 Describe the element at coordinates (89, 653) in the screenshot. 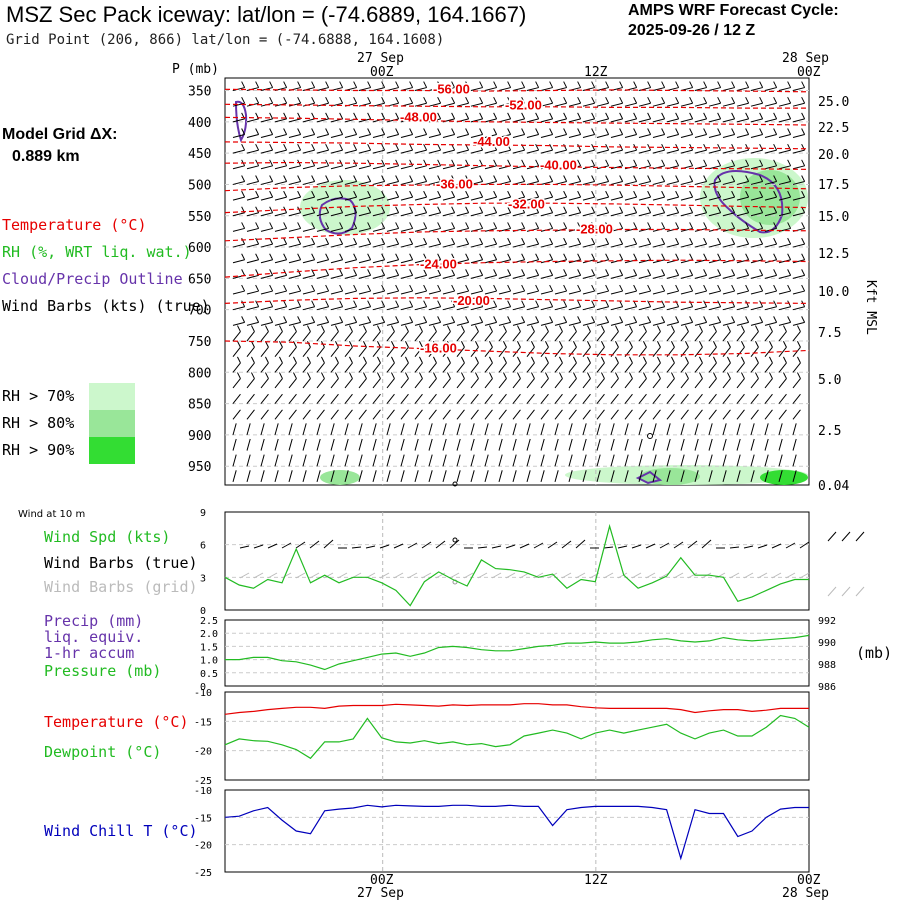

I see `precip-accum-label: 1-hr accum` at that location.